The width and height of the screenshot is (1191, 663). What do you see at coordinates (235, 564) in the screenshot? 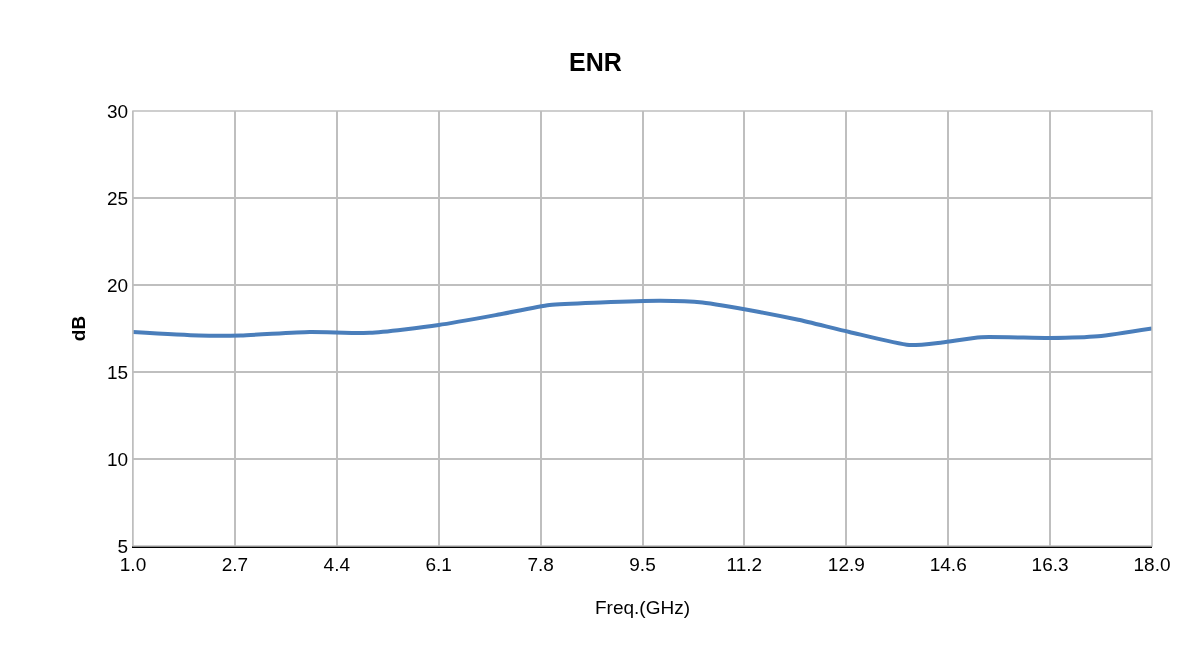
I see `x-tick-label: 2.7` at bounding box center [235, 564].